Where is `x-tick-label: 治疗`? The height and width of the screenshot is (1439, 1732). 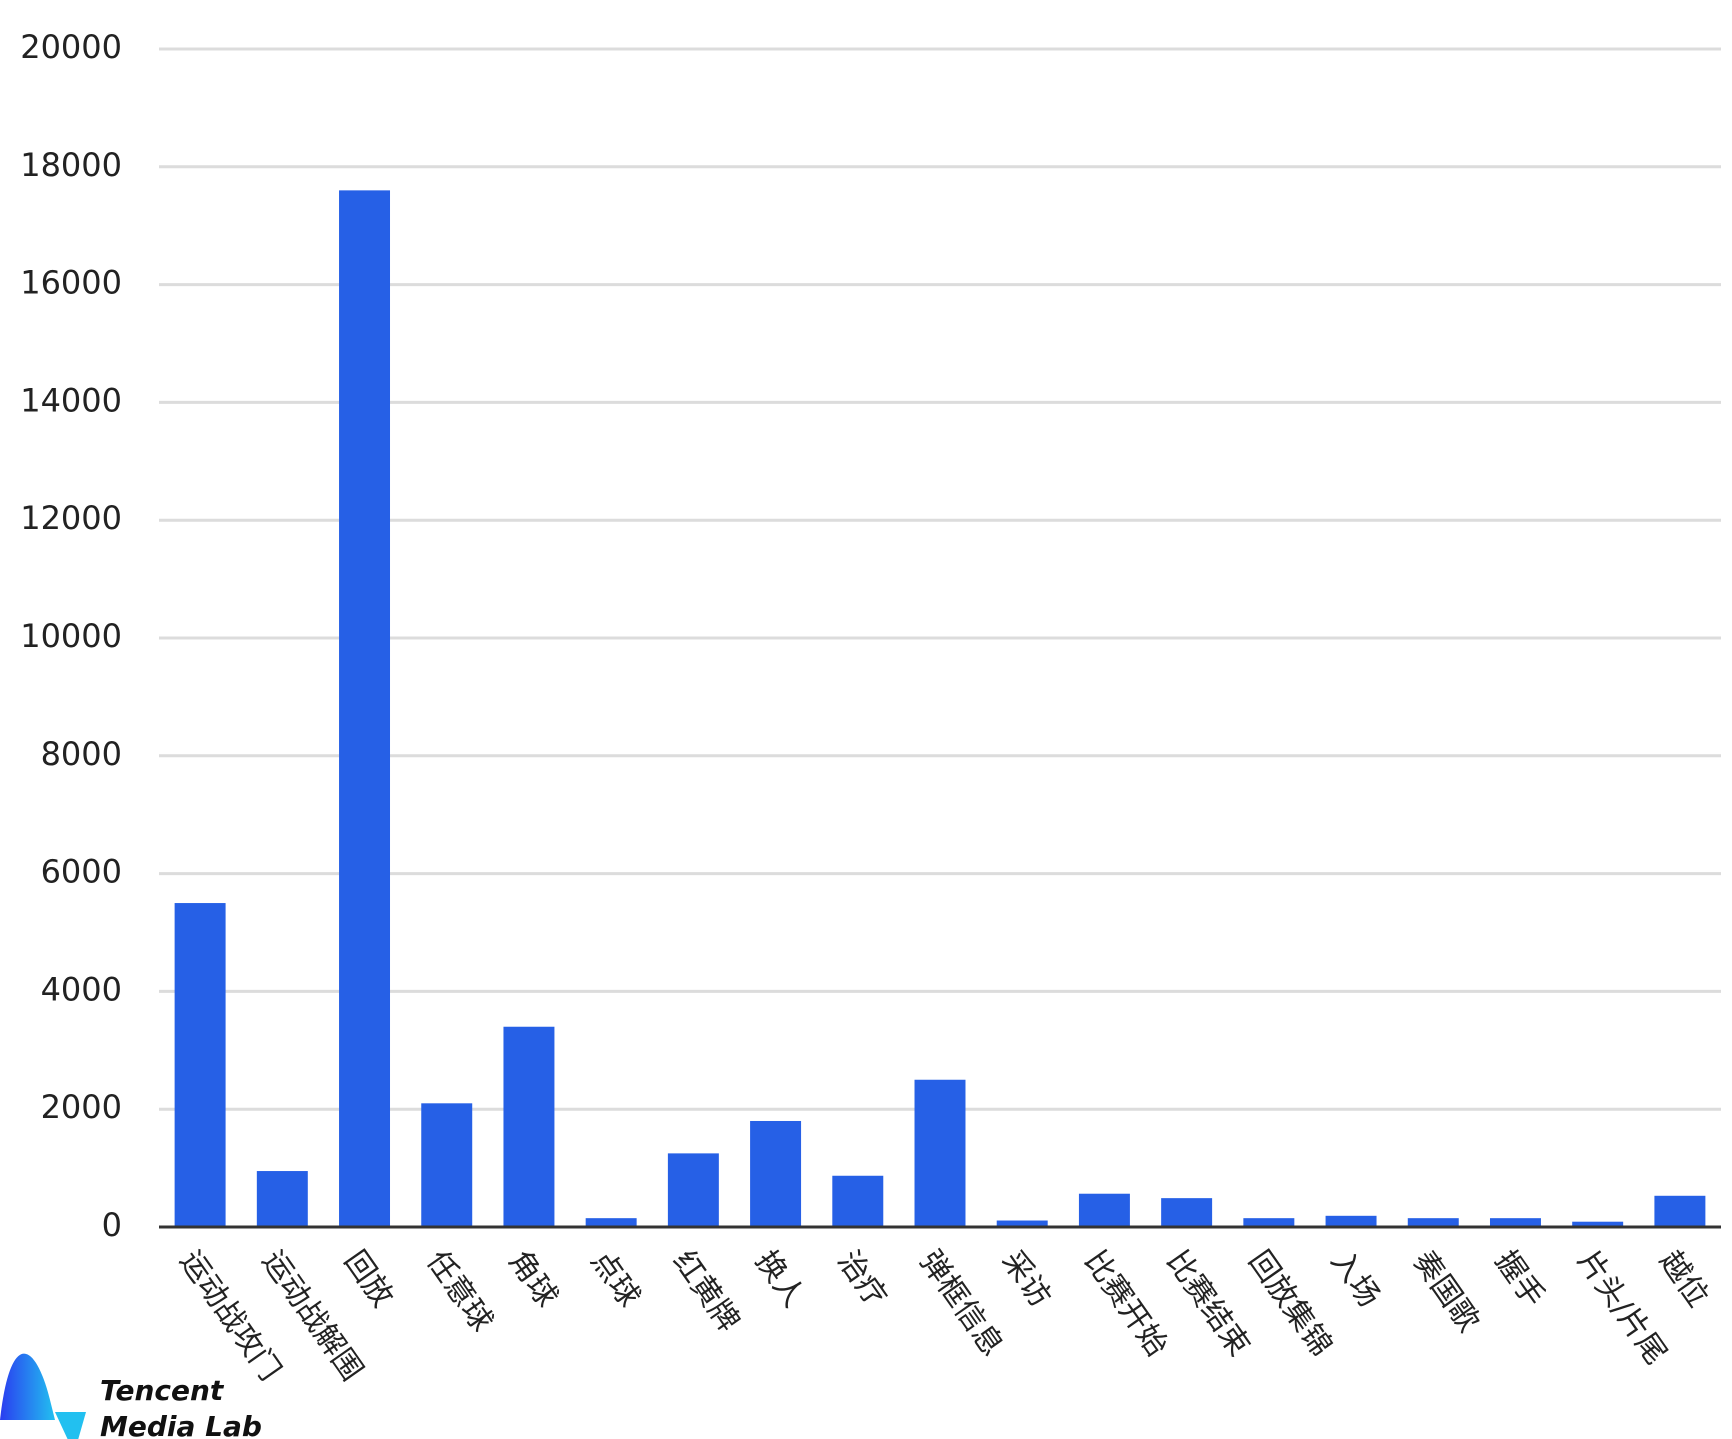
x-tick-label: 治疗 is located at coordinates (861, 1278).